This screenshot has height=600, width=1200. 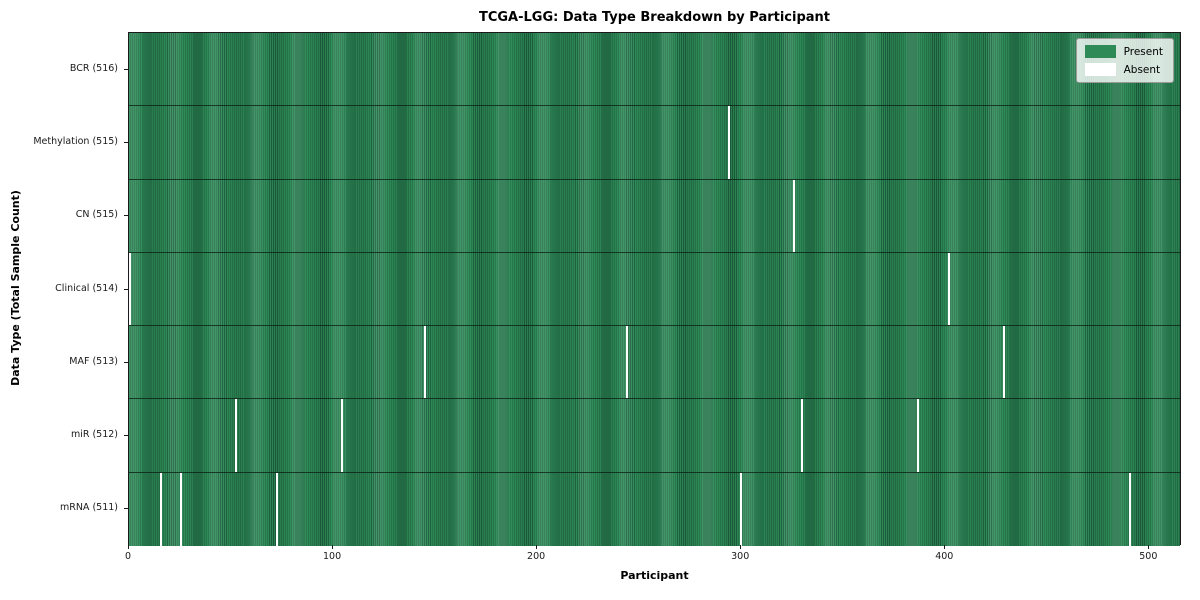 I want to click on row-mrna, so click(x=654, y=509).